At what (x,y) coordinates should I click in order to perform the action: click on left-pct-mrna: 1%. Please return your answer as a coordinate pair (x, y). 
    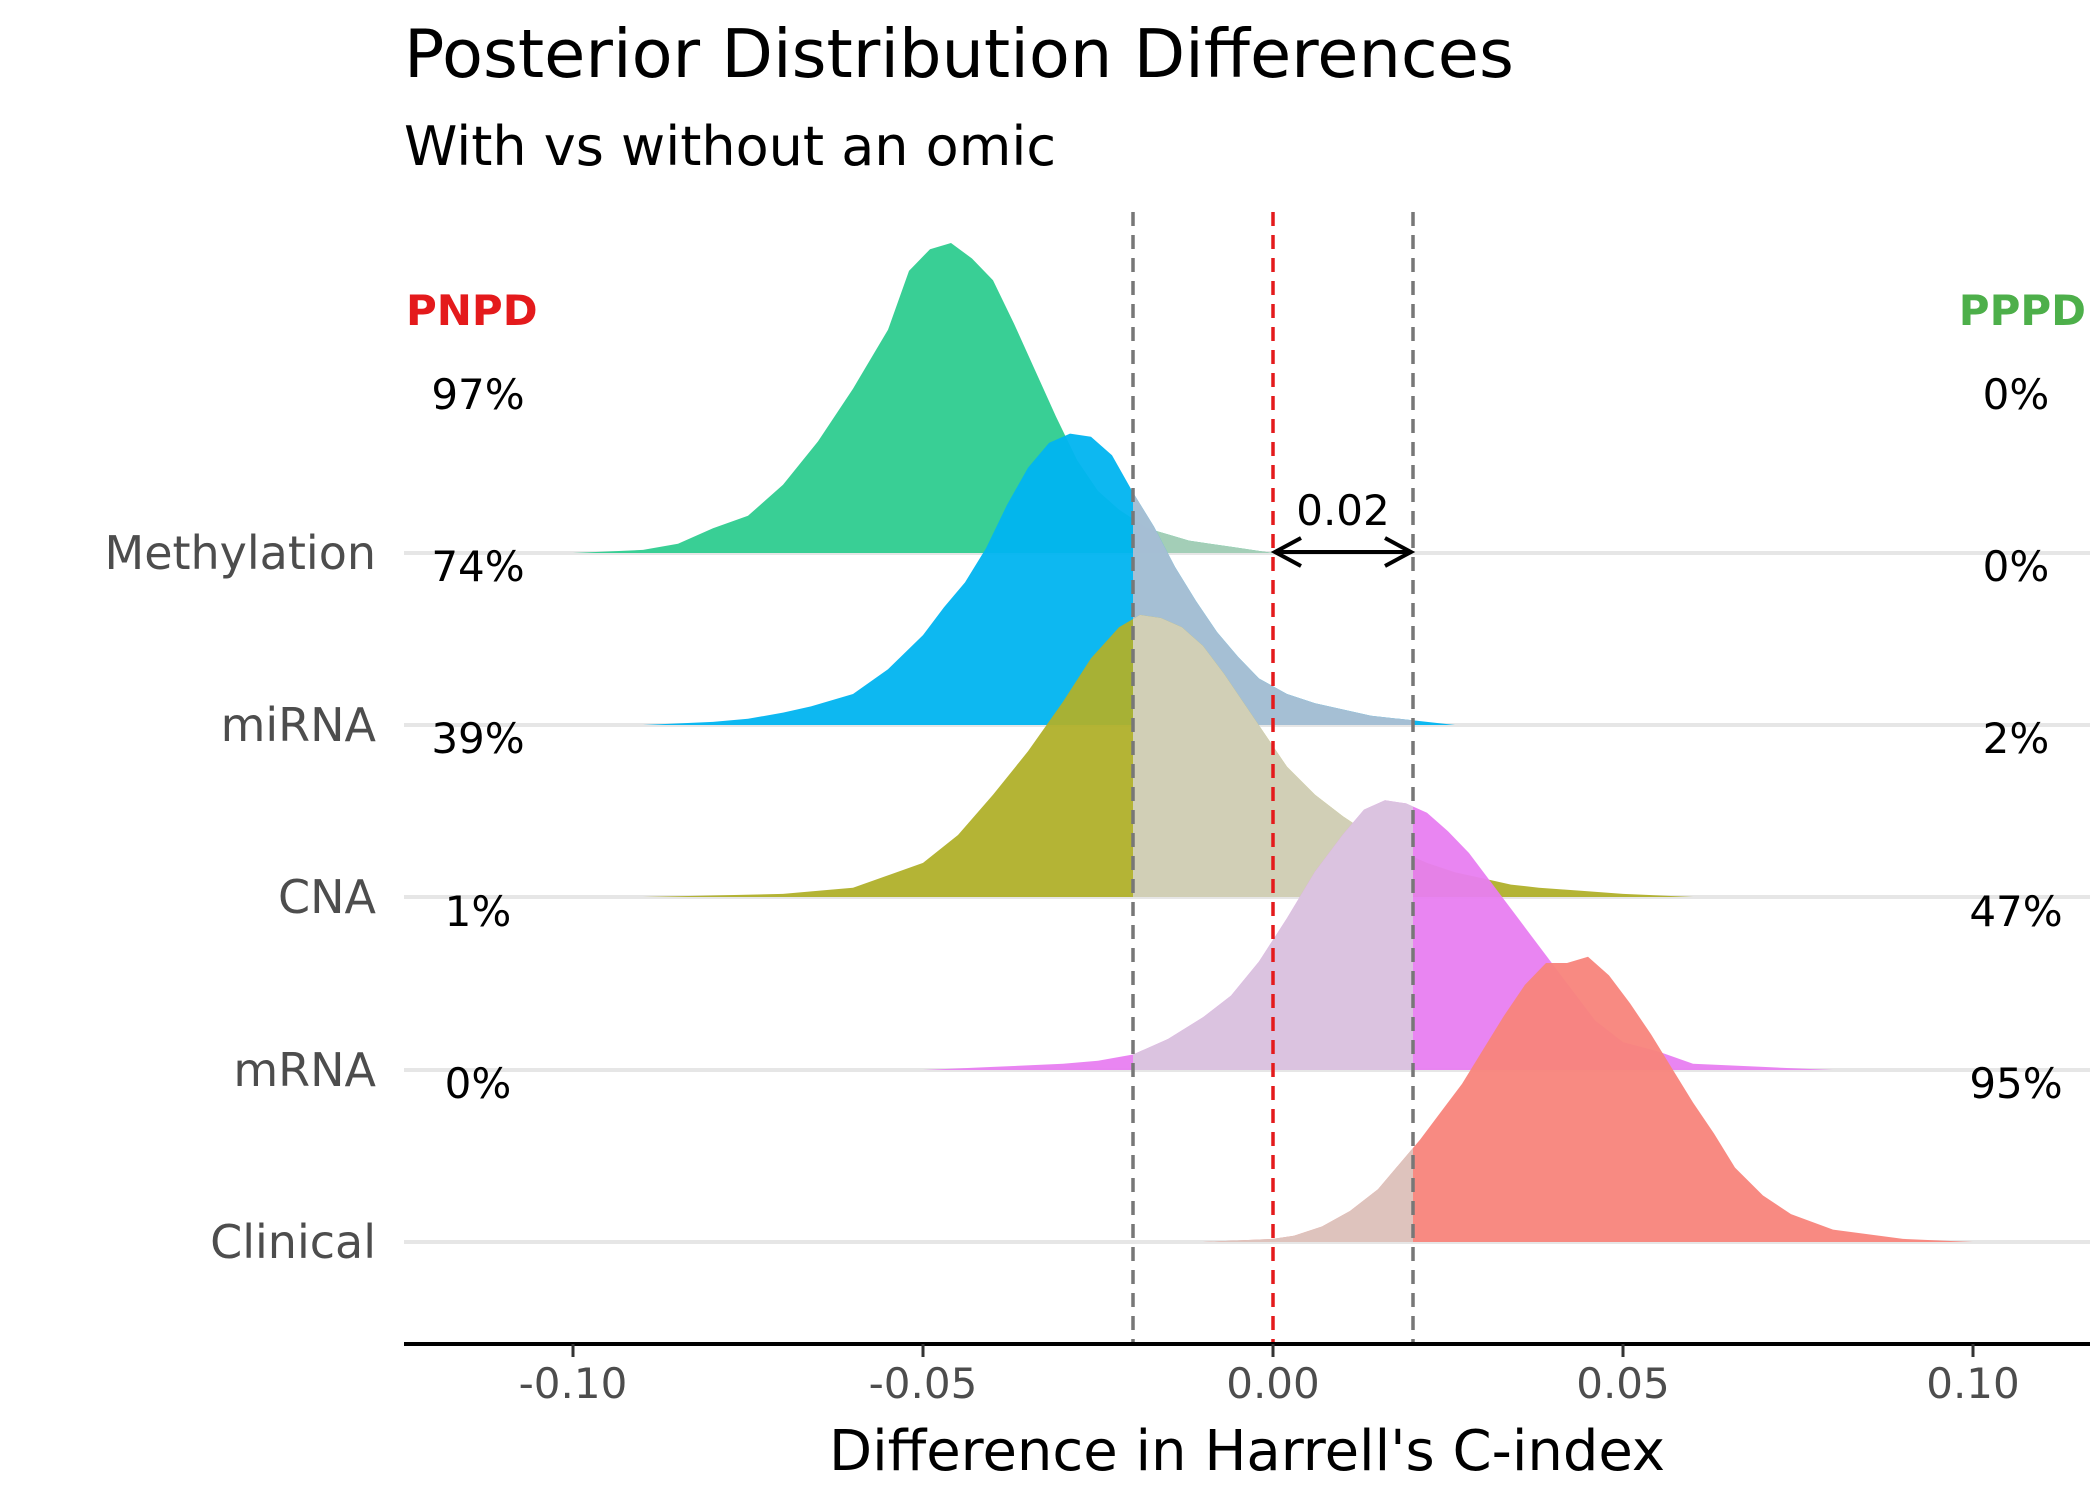
    Looking at the image, I should click on (478, 911).